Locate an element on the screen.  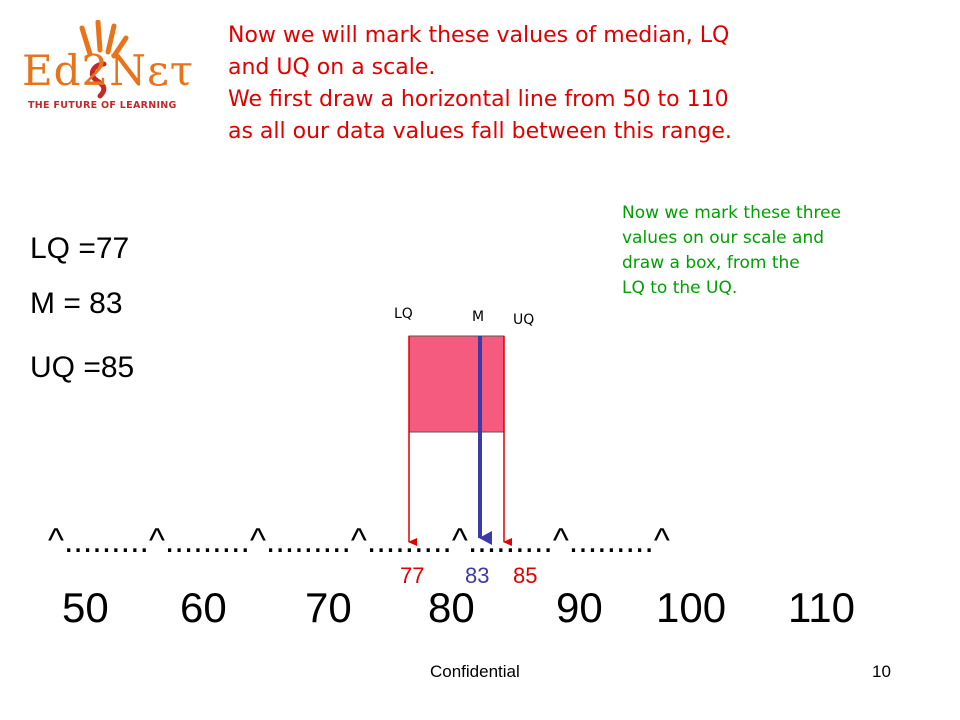
scale-tick-label: 100 is located at coordinates (691, 607).